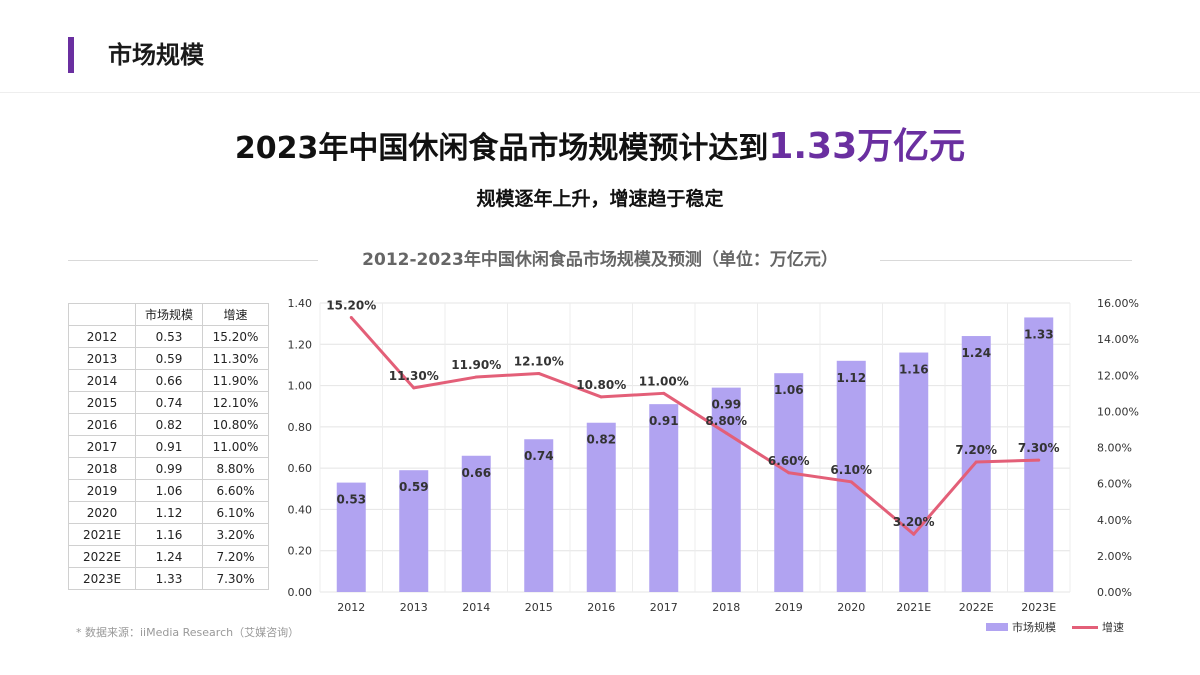 The width and height of the screenshot is (1200, 675). I want to click on headline-text: 2023年中国休闲食品市场规模预计达到, so click(501, 148).